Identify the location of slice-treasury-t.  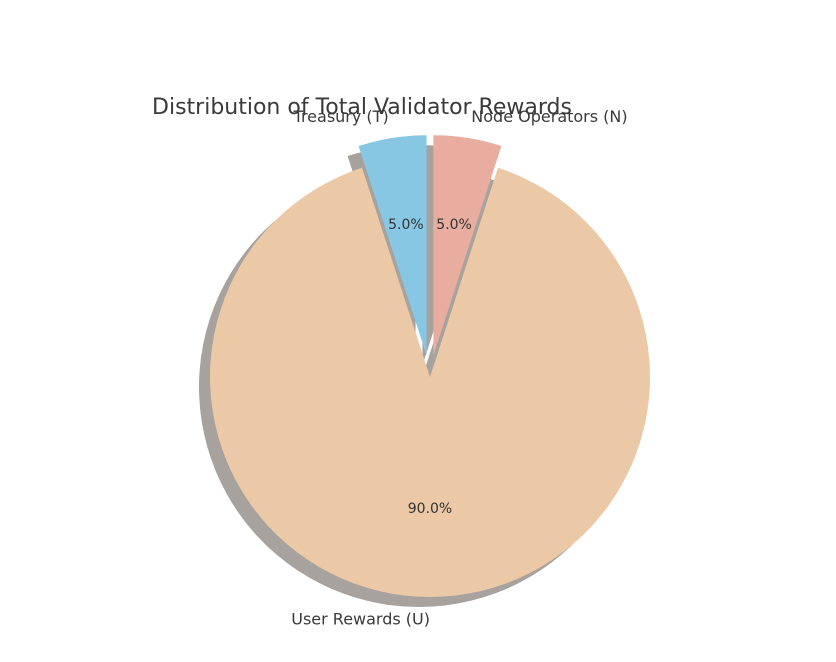
(392, 245).